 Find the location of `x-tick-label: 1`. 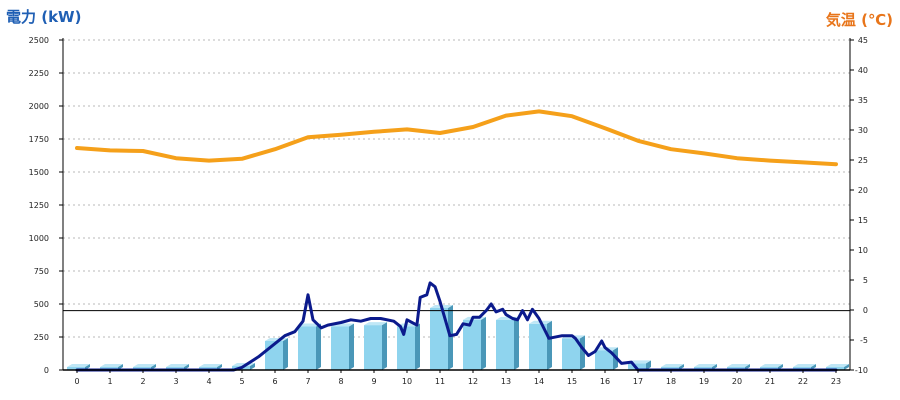

x-tick-label: 1 is located at coordinates (109, 381).